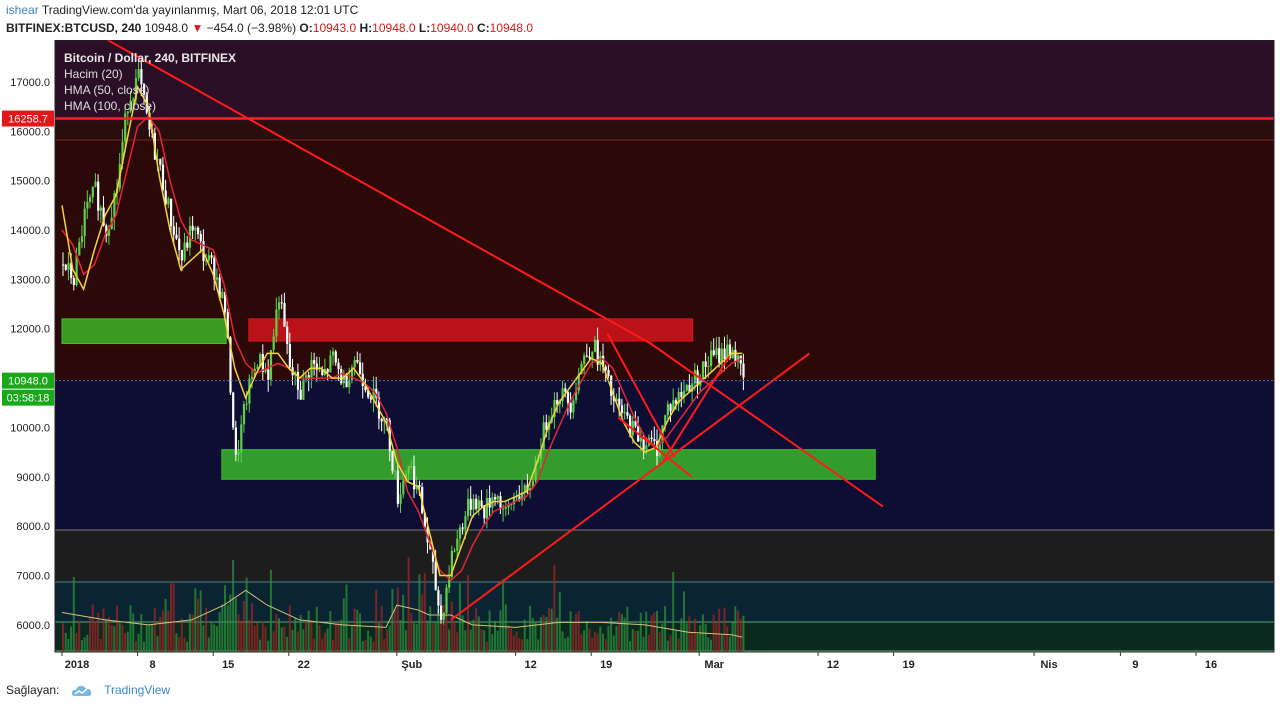 Image resolution: width=1280 pixels, height=710 pixels. I want to click on x-tick-label: 19, so click(606, 665).